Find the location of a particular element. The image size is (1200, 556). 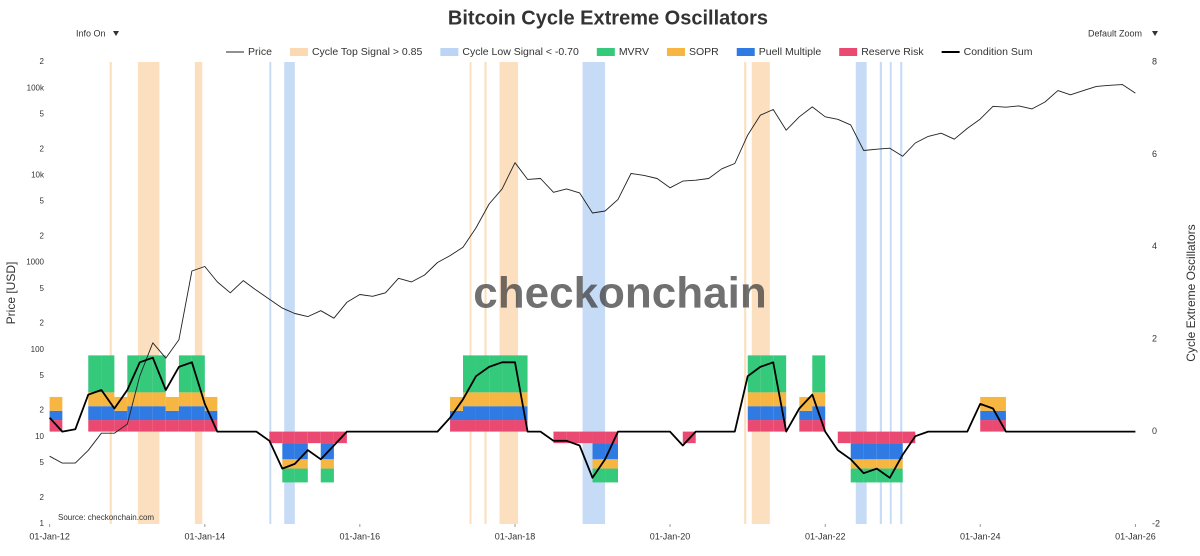

legend-label: SOPR is located at coordinates (704, 52).